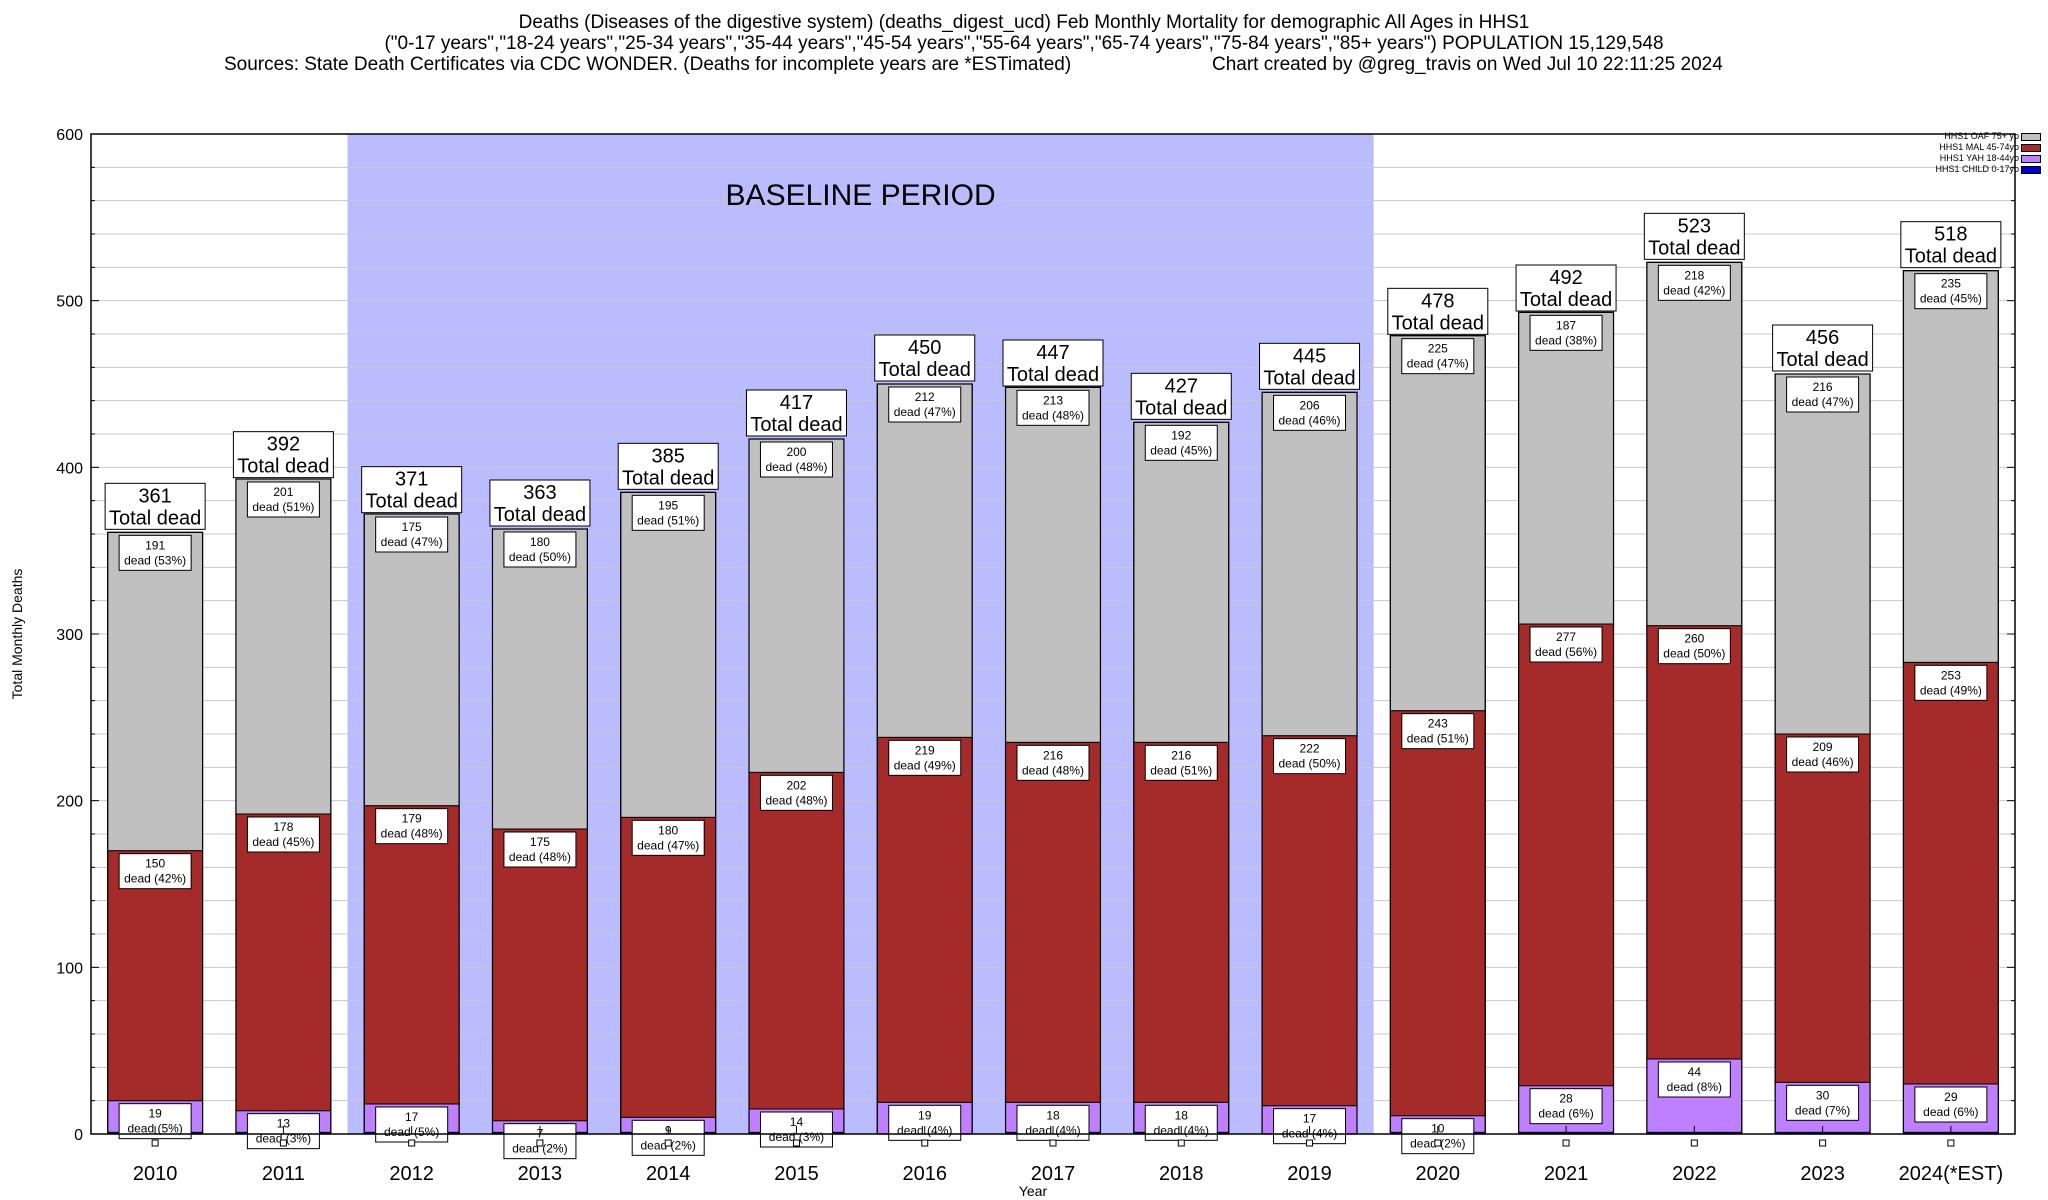  I want to click on segment-percent-label: dead (8%), so click(1694, 1087).